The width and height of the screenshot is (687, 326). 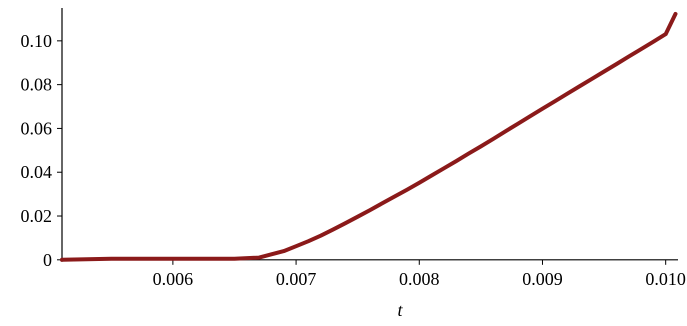 What do you see at coordinates (37, 216) in the screenshot?
I see `y-tick-label: 0.02` at bounding box center [37, 216].